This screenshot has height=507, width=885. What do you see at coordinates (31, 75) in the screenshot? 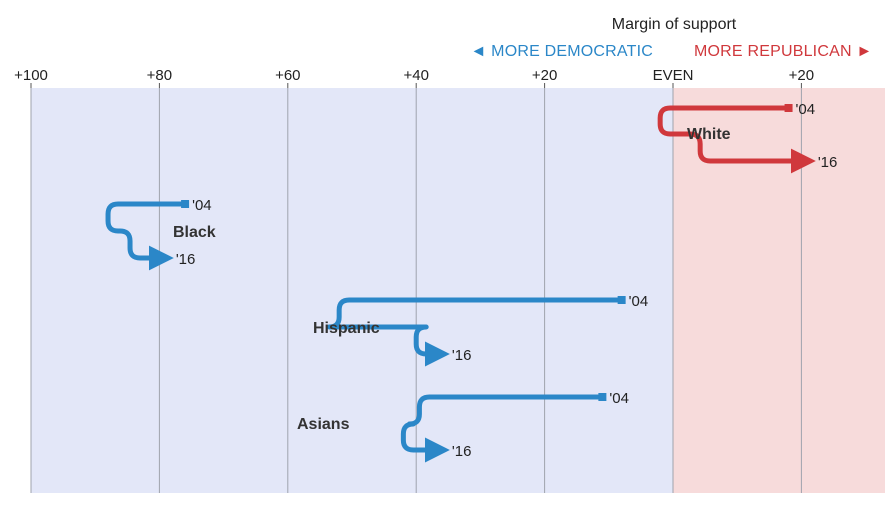
I see `x-tick-label: +100` at bounding box center [31, 75].